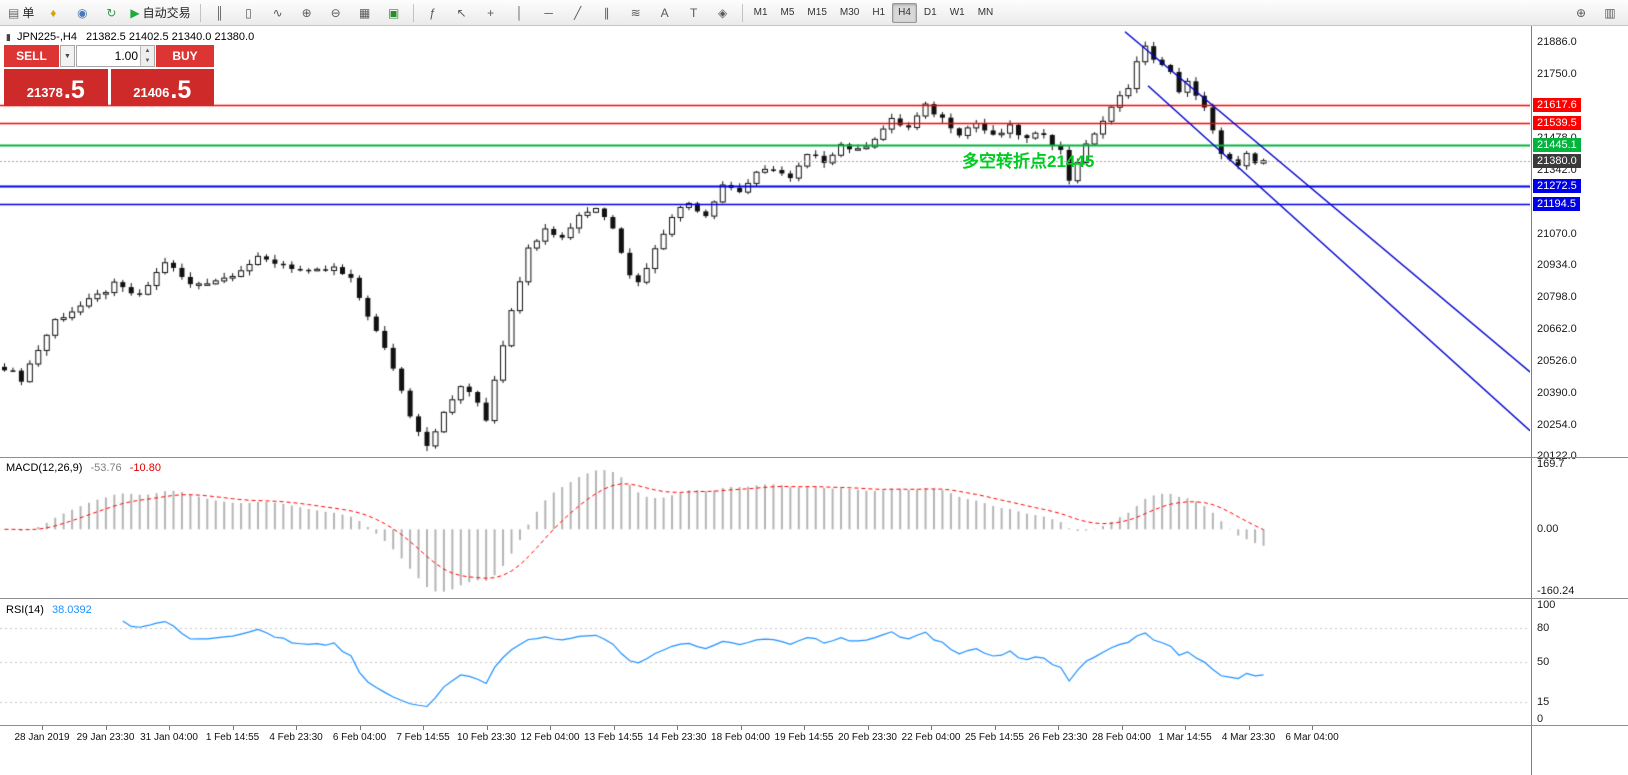 This screenshot has height=775, width=1628. Describe the element at coordinates (665, 13) in the screenshot. I see `text-button: A` at that location.